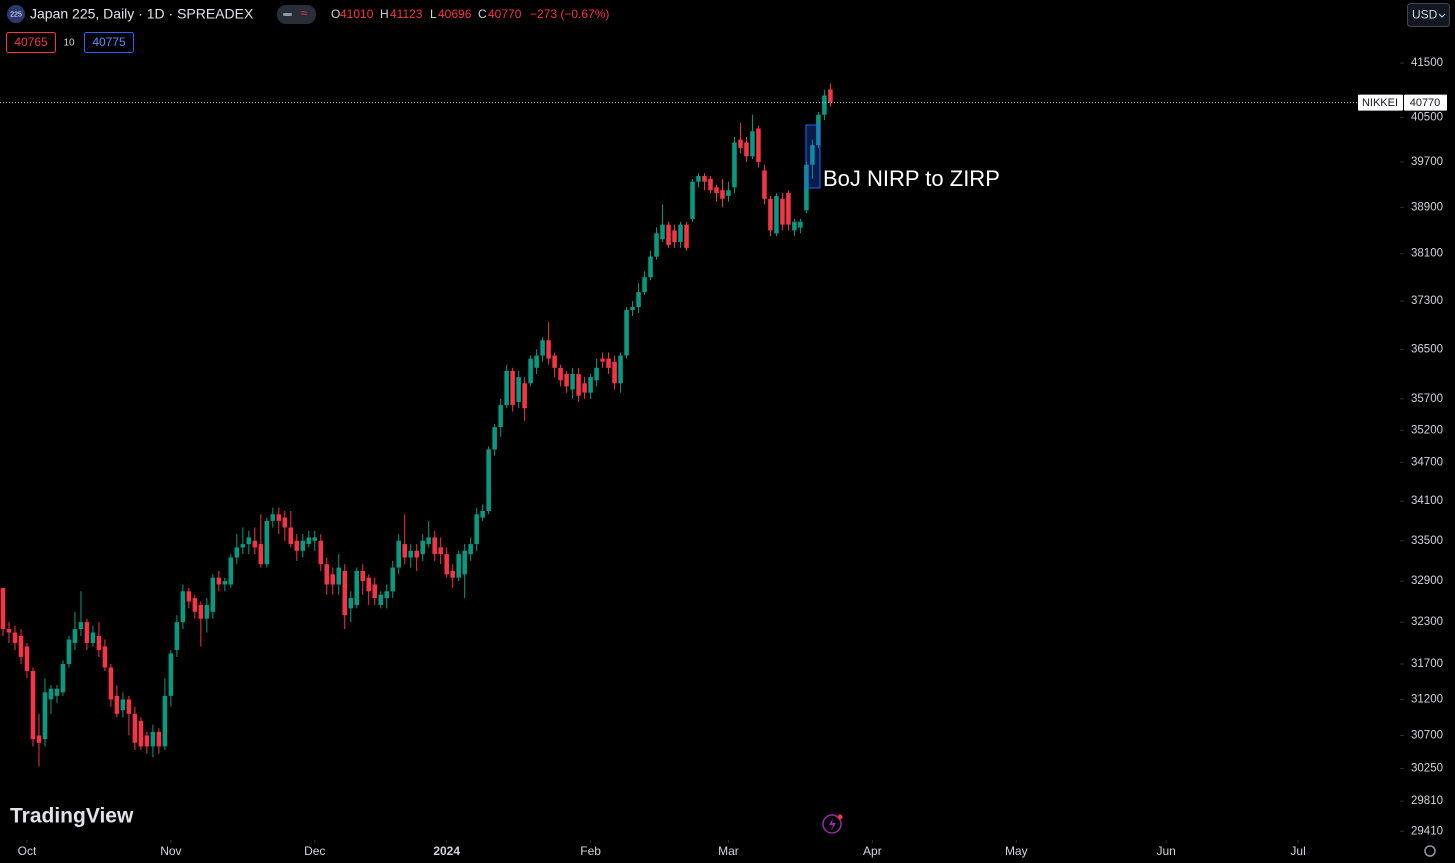 The height and width of the screenshot is (863, 1455). I want to click on y-tick-label: 38100, so click(1427, 254).